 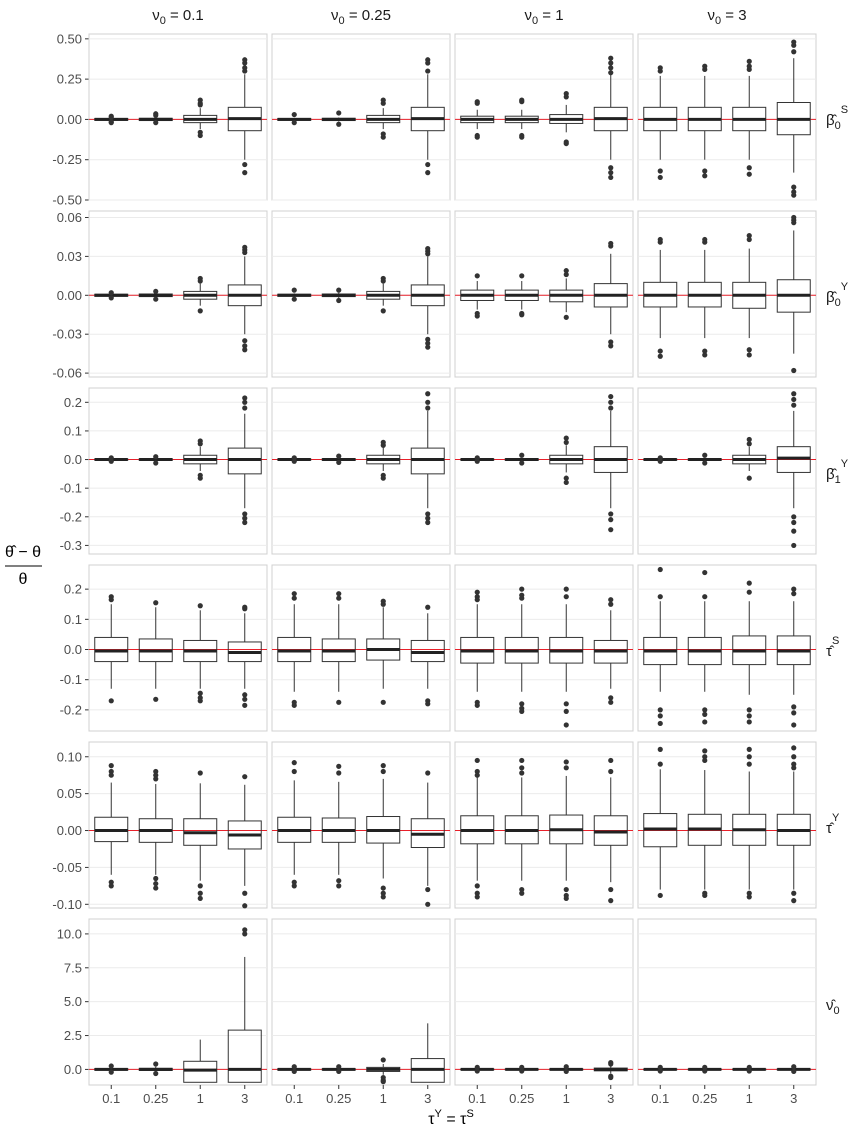 What do you see at coordinates (200, 1071) in the screenshot?
I see `box` at bounding box center [200, 1071].